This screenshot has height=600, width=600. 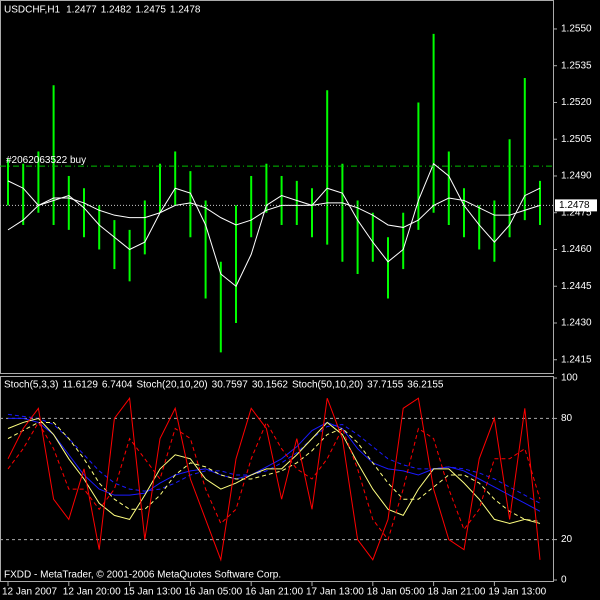 What do you see at coordinates (213, 592) in the screenshot?
I see `x-tick-label: 16 Jan 05:00` at bounding box center [213, 592].